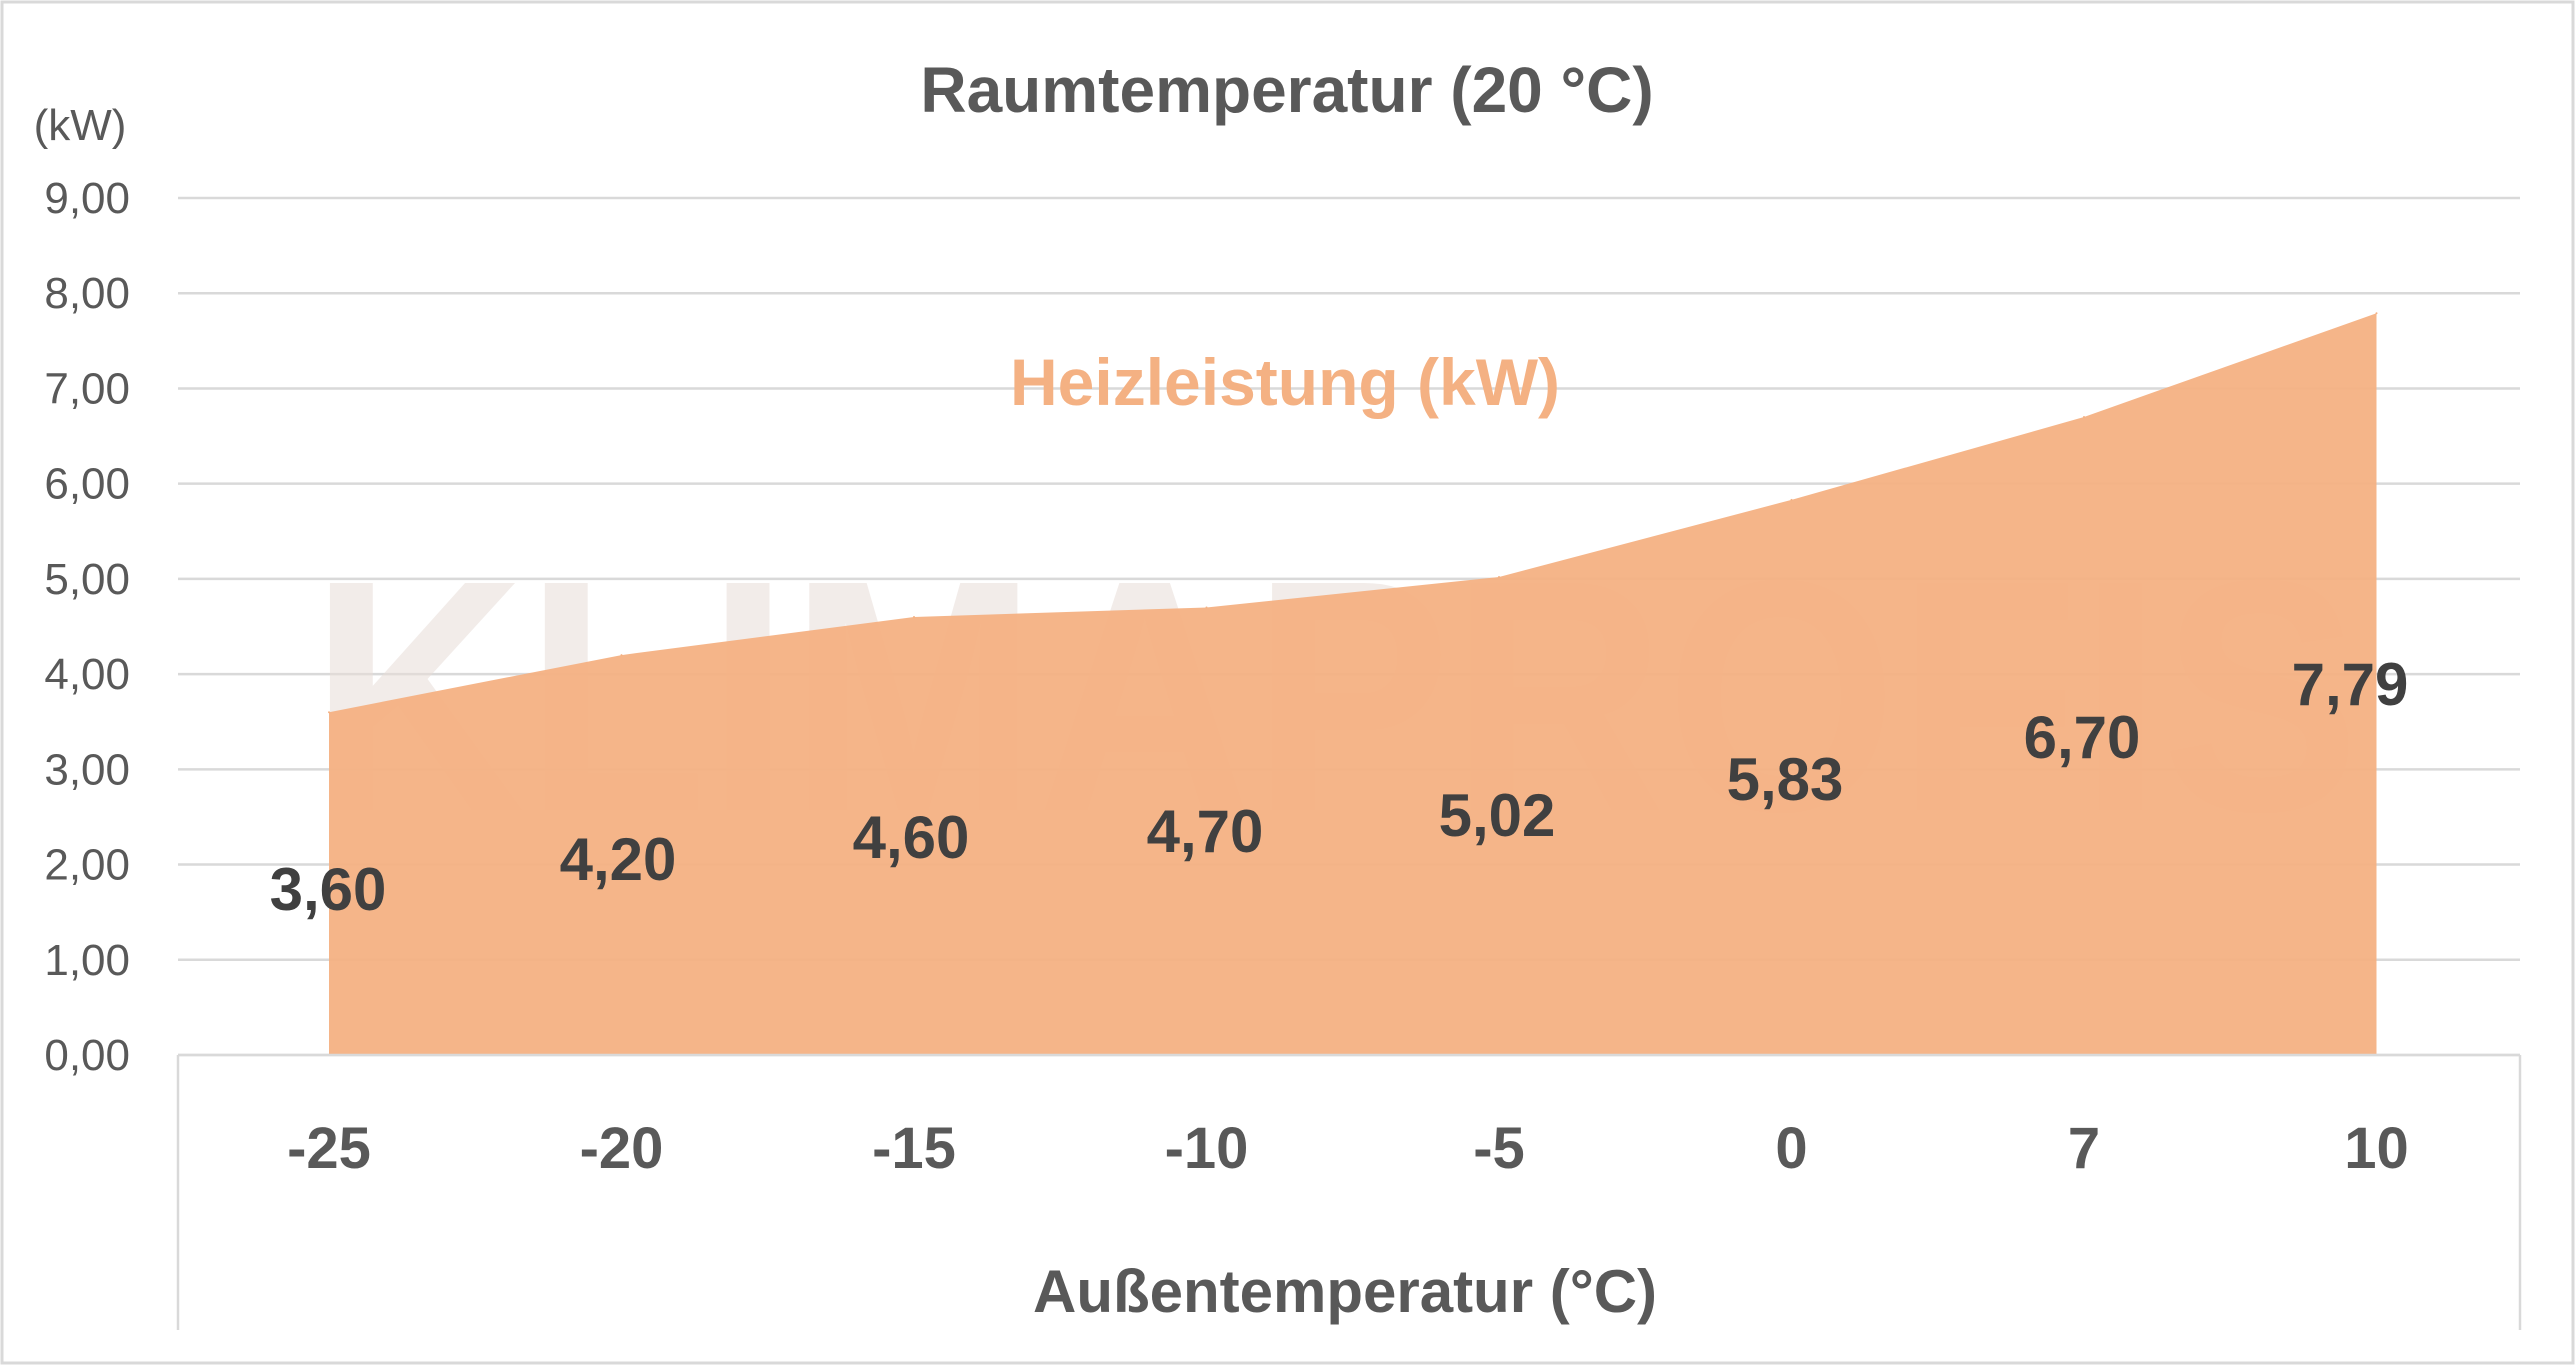 This screenshot has width=2575, height=1365. What do you see at coordinates (87, 388) in the screenshot?
I see `y-tick-label: 7,00` at bounding box center [87, 388].